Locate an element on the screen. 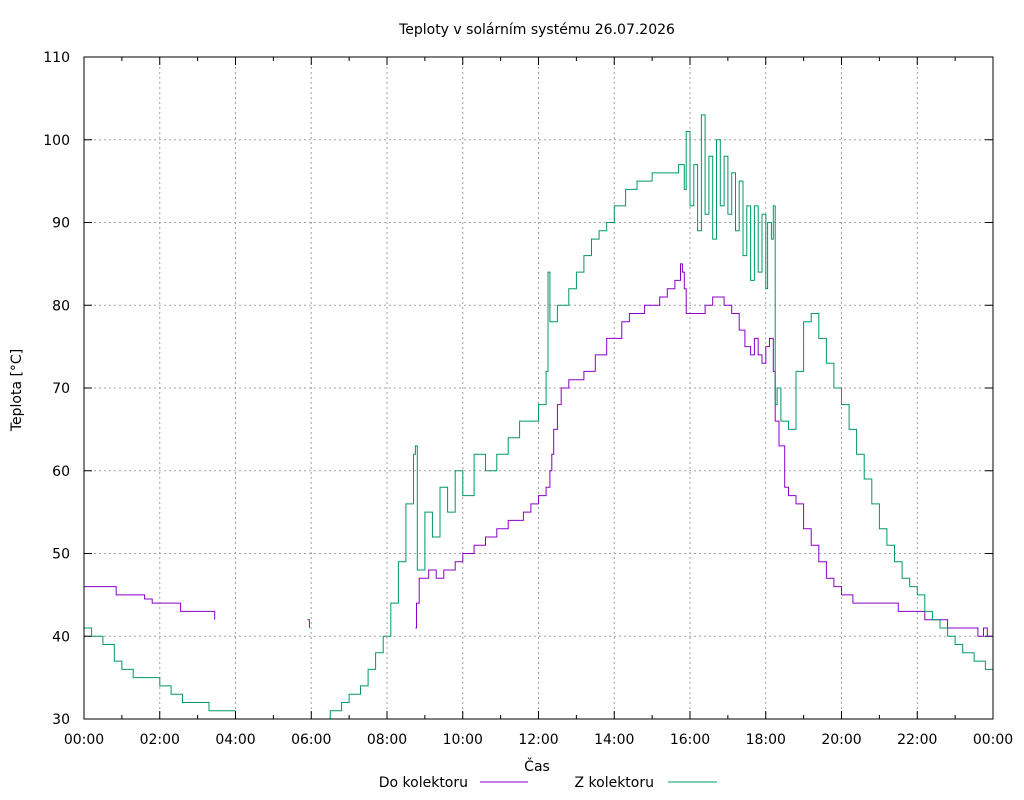  chart-title: Teploty v solárním systému 26.07.2026 is located at coordinates (536, 30).